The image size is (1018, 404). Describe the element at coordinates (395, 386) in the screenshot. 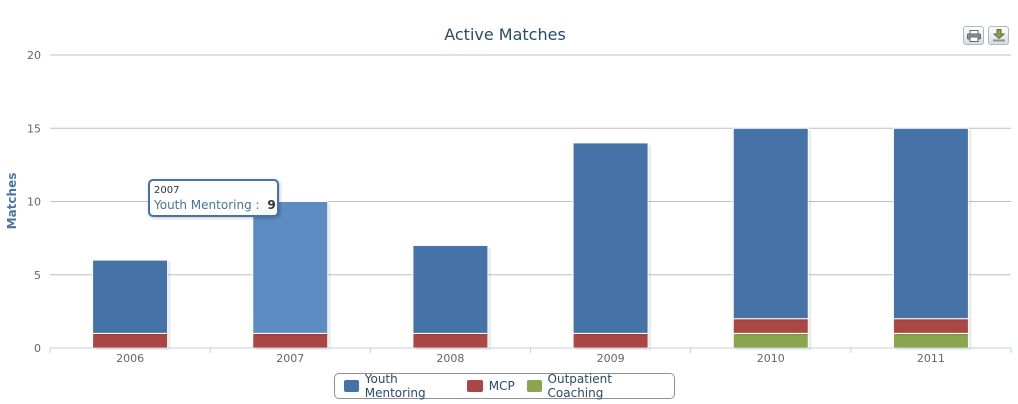

I see `legend-label: Youth Mentoring` at that location.